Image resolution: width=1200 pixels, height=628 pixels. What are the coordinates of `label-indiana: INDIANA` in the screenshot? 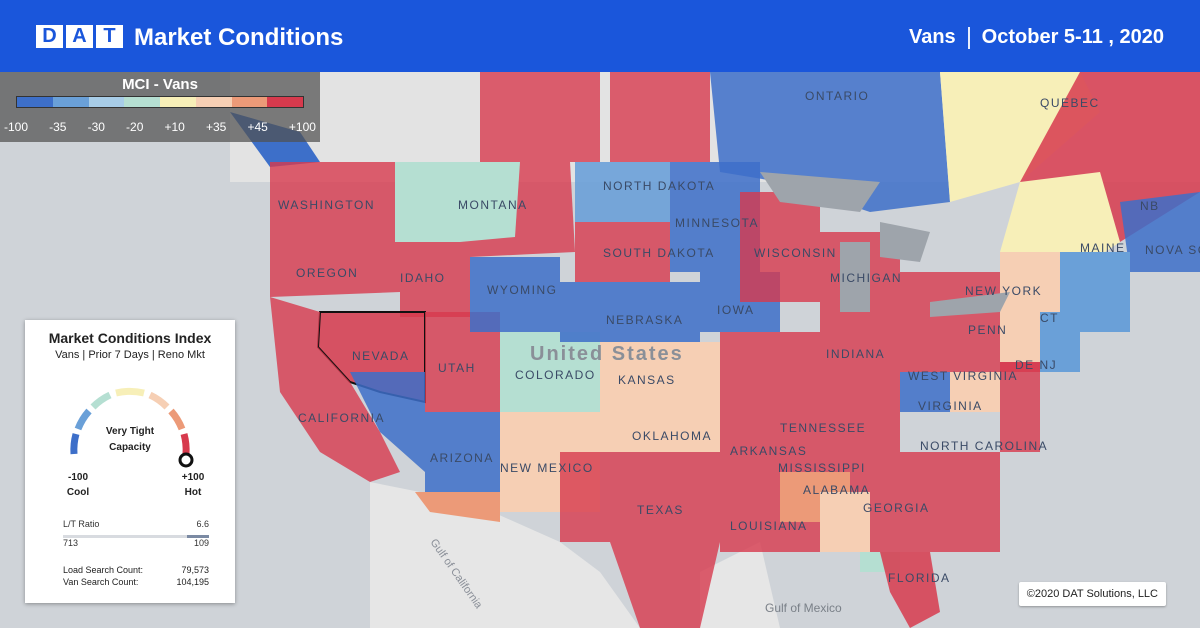 It's located at (855, 354).